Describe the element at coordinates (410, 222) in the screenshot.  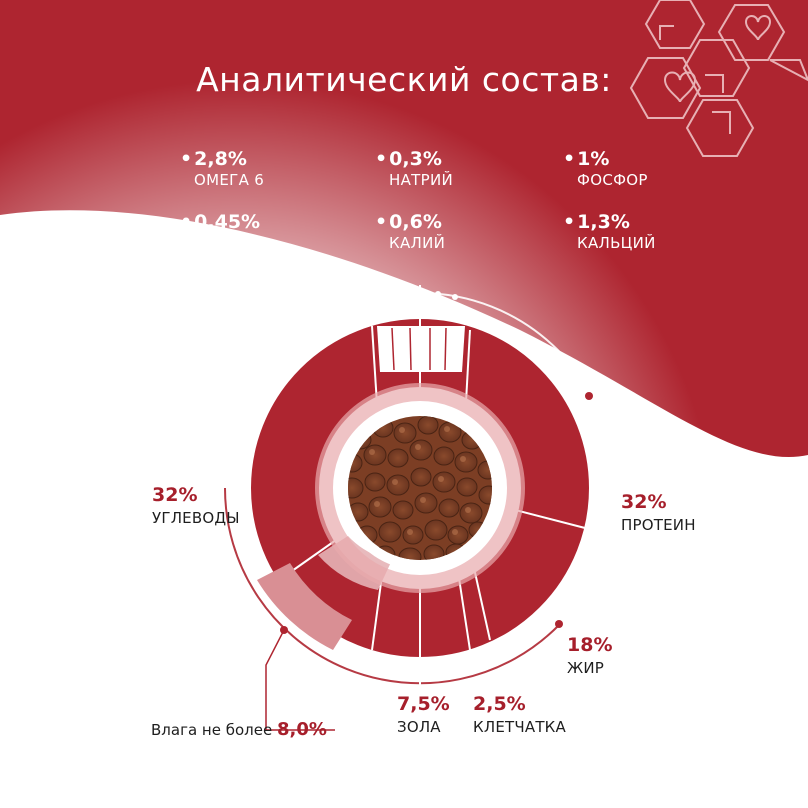
I see `mineral-value: 0,6%` at that location.